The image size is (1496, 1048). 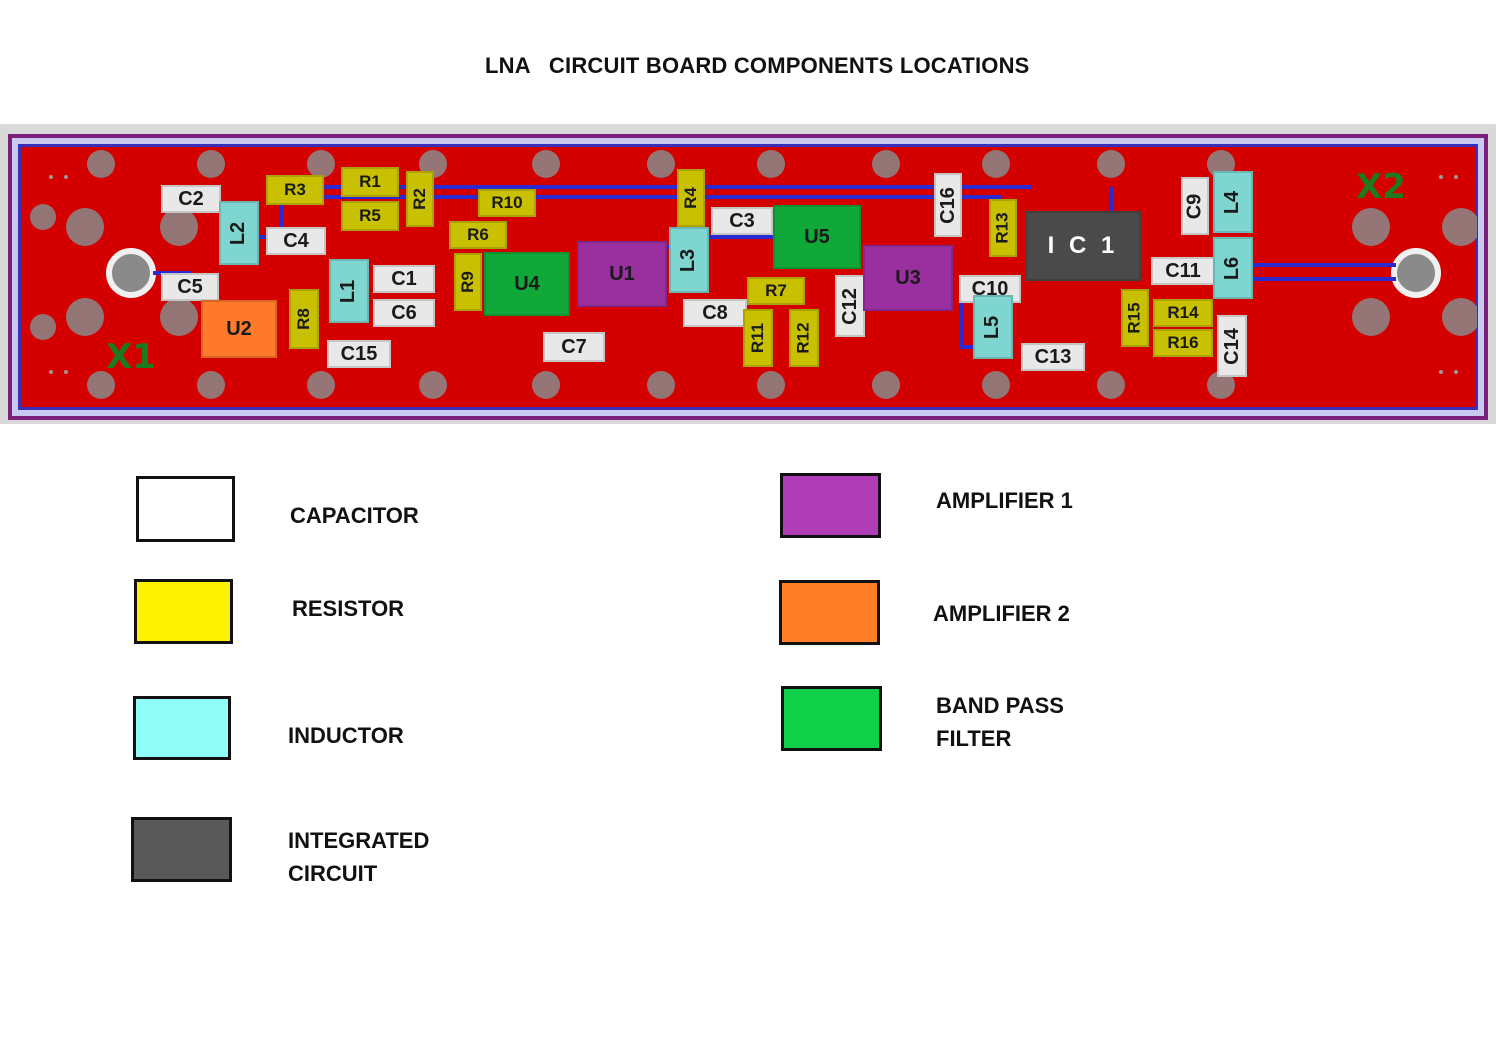 What do you see at coordinates (183, 611) in the screenshot?
I see `legend-swatch-resistor` at bounding box center [183, 611].